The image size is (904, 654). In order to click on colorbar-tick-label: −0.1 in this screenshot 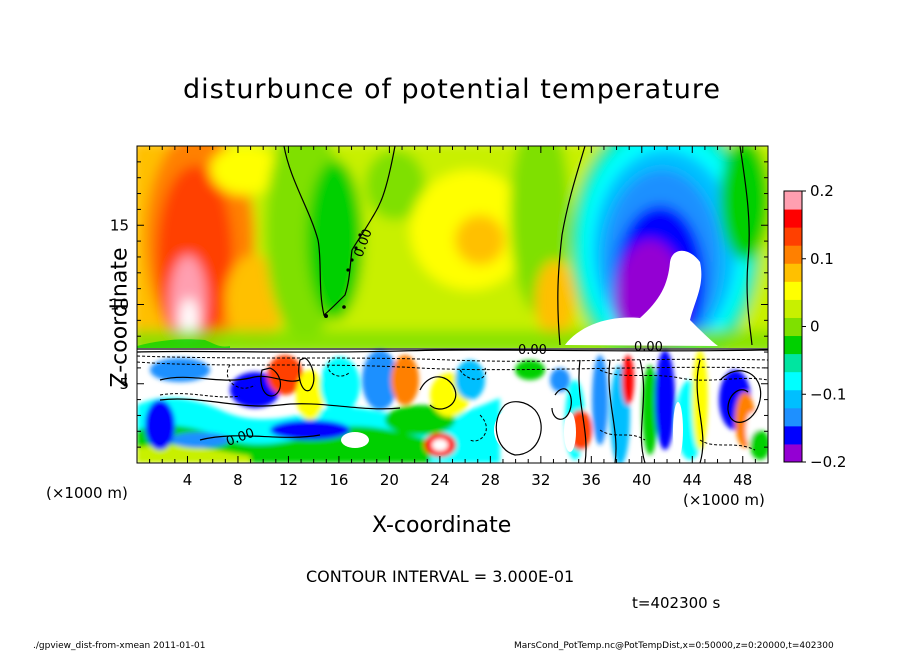, I will do `click(828, 394)`.